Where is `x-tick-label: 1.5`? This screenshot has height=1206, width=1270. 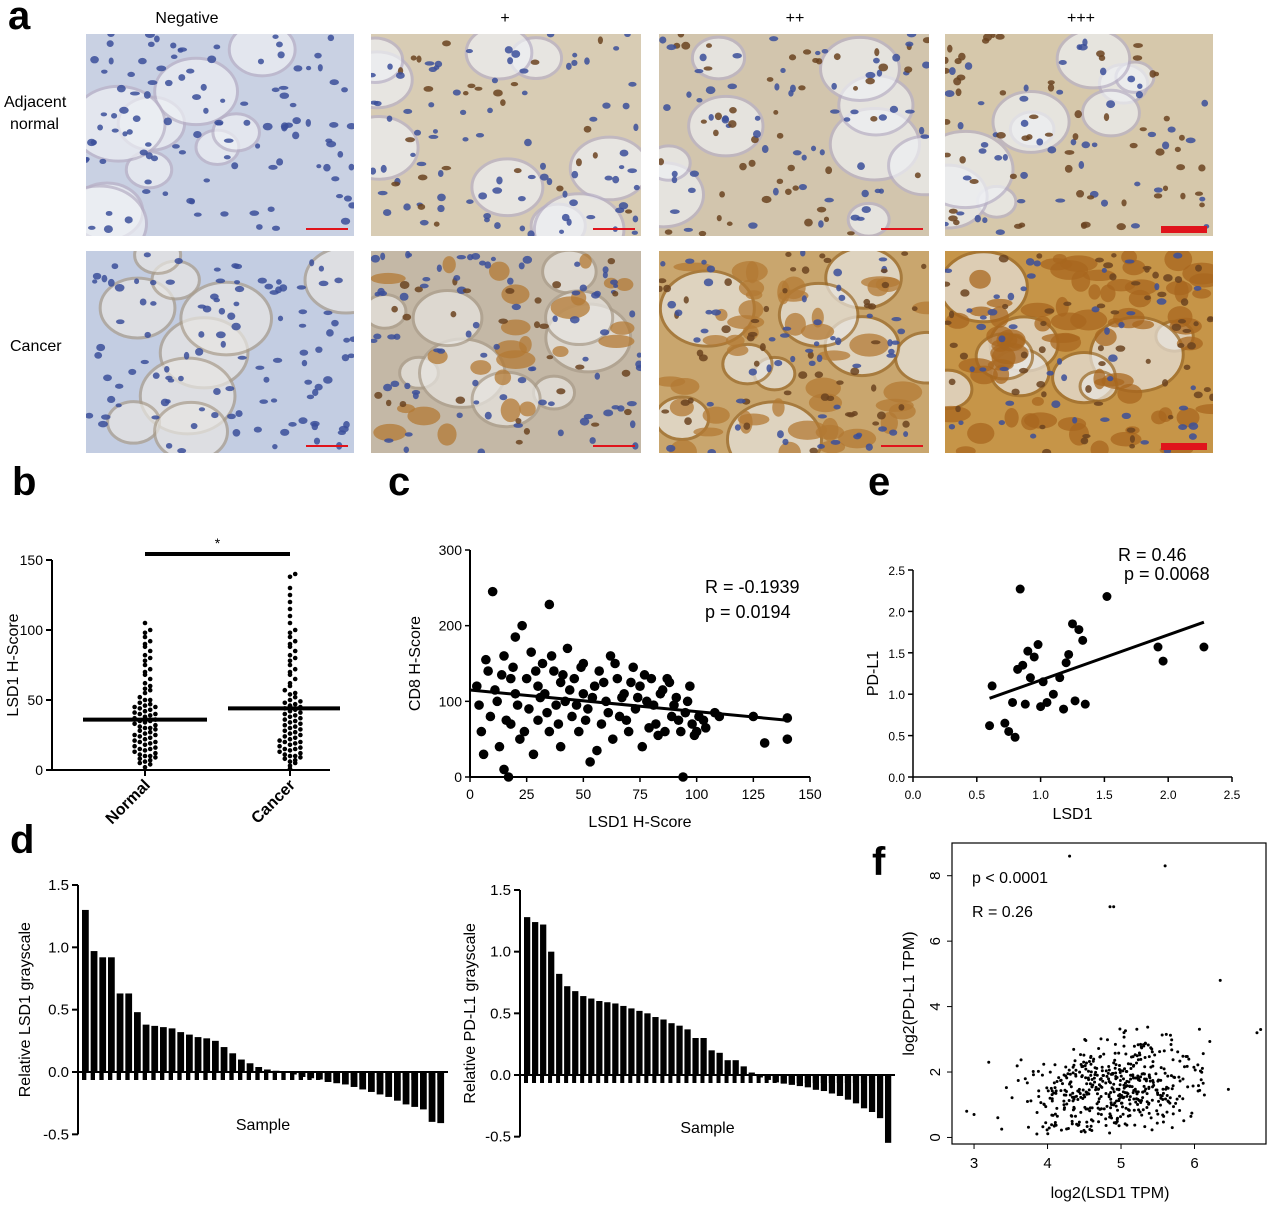
x-tick-label: 1.5 is located at coordinates (1104, 795).